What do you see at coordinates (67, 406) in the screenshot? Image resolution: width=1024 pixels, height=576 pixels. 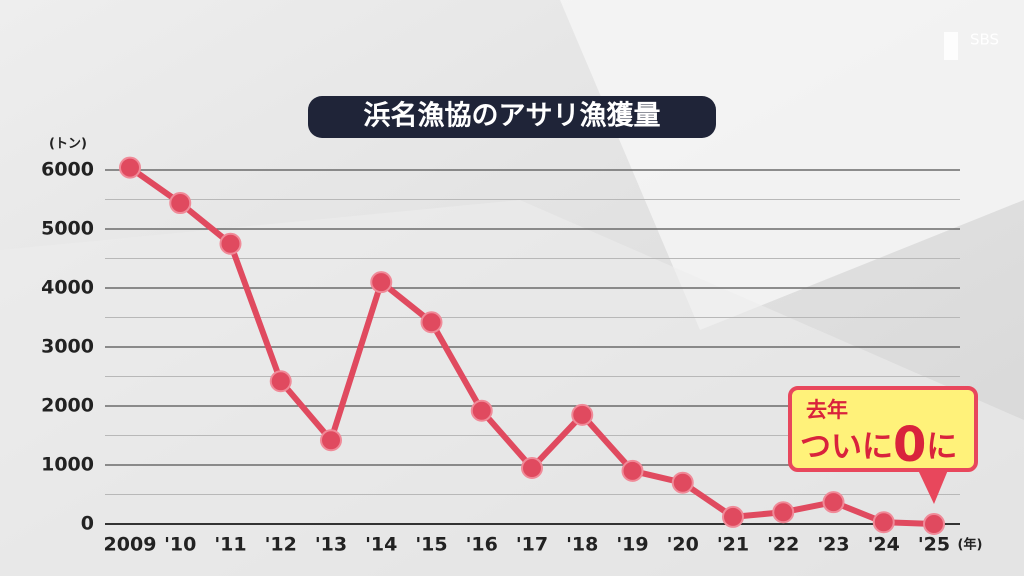 I see `y-tick-label: 2000` at bounding box center [67, 406].